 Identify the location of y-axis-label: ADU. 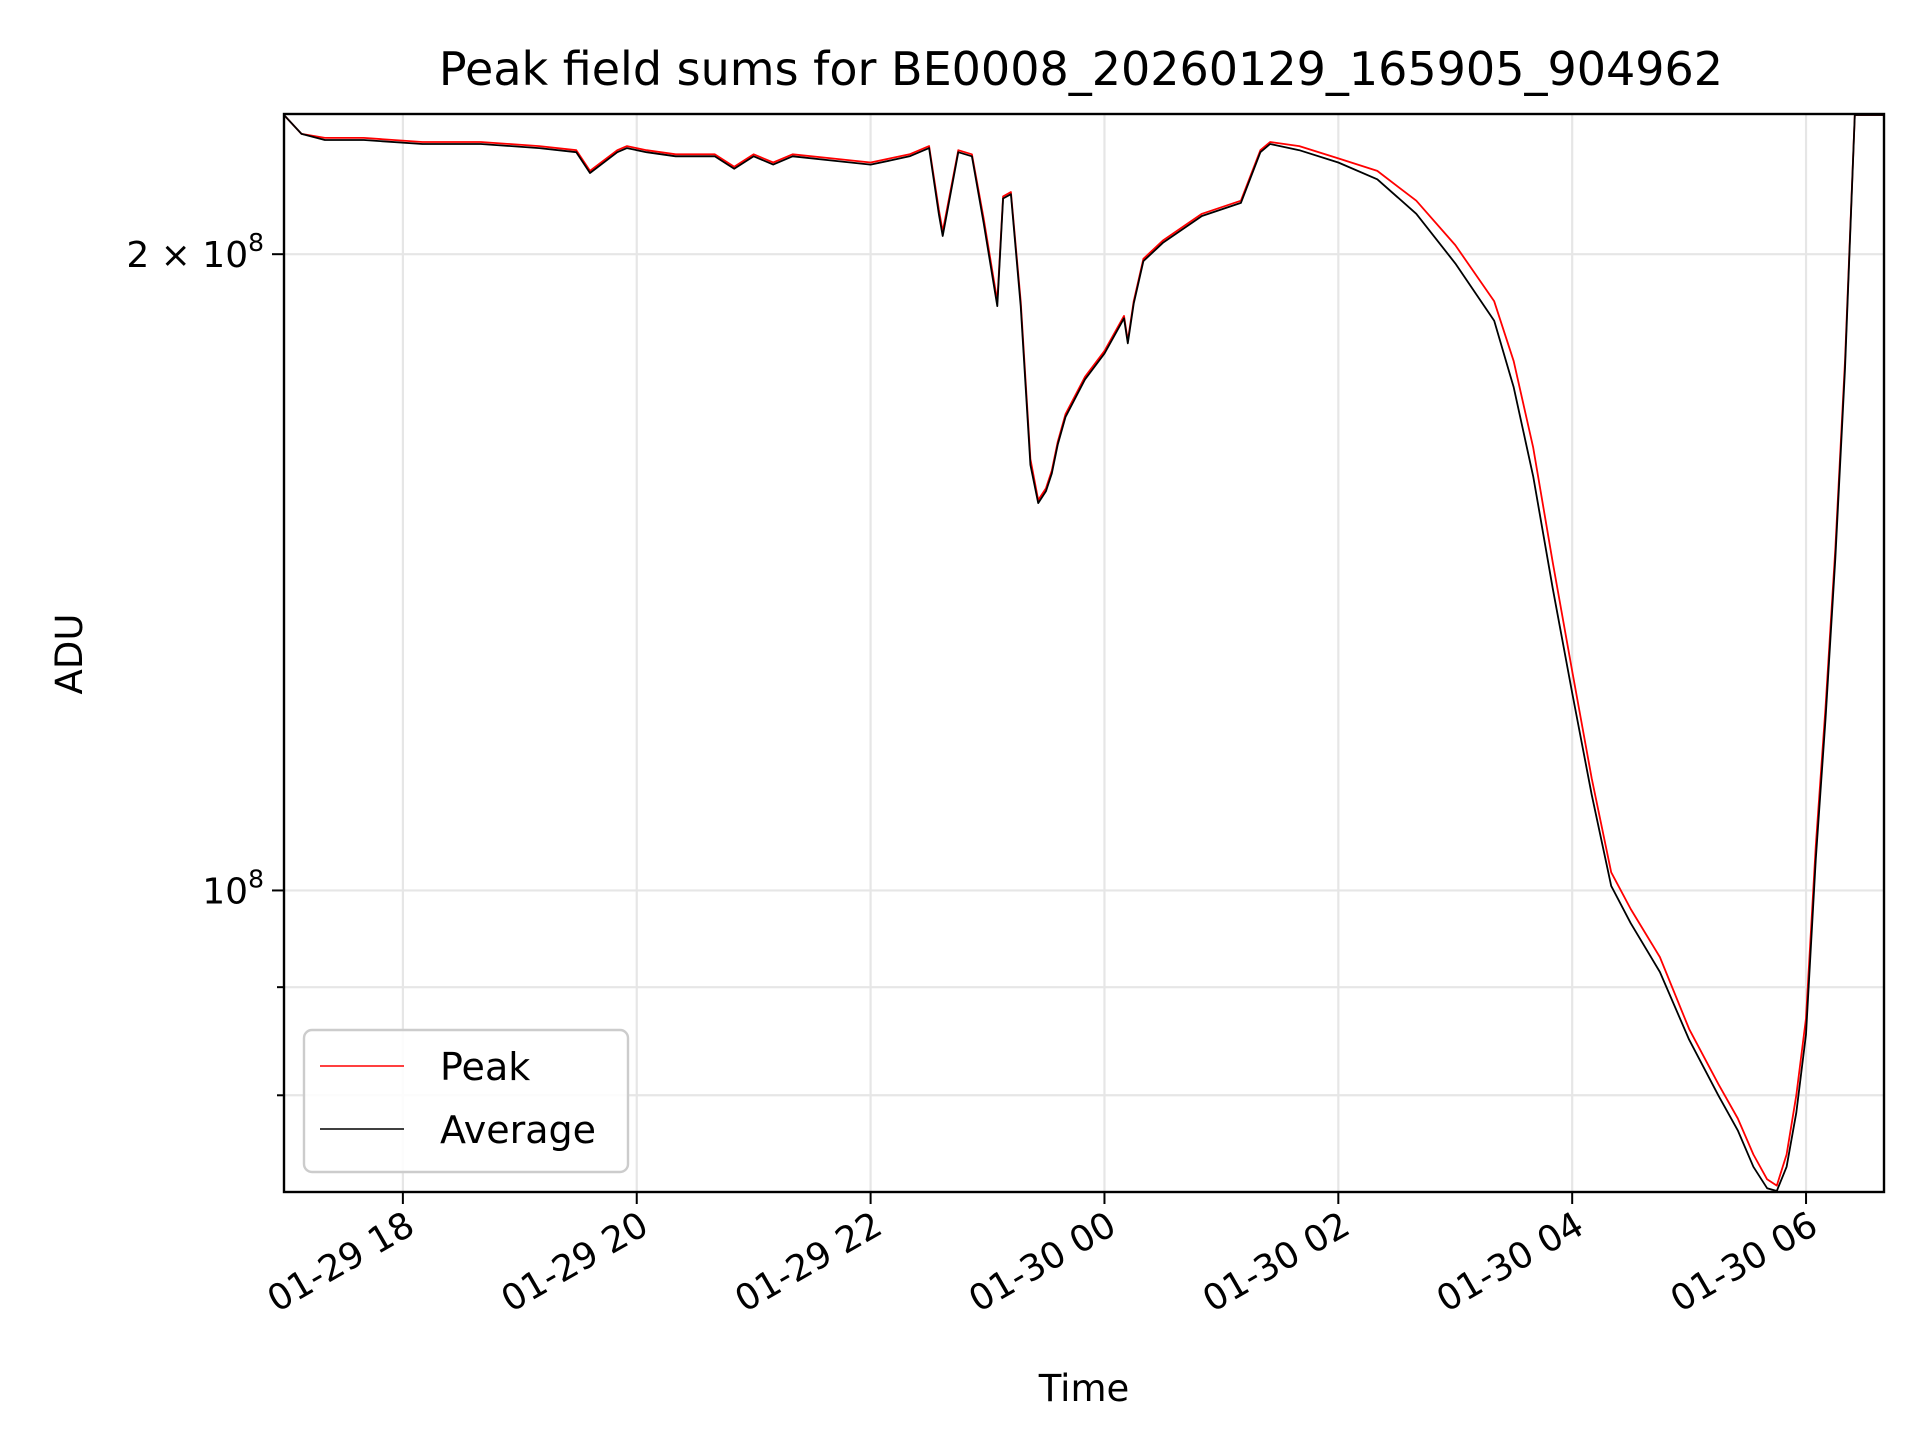
(69, 654).